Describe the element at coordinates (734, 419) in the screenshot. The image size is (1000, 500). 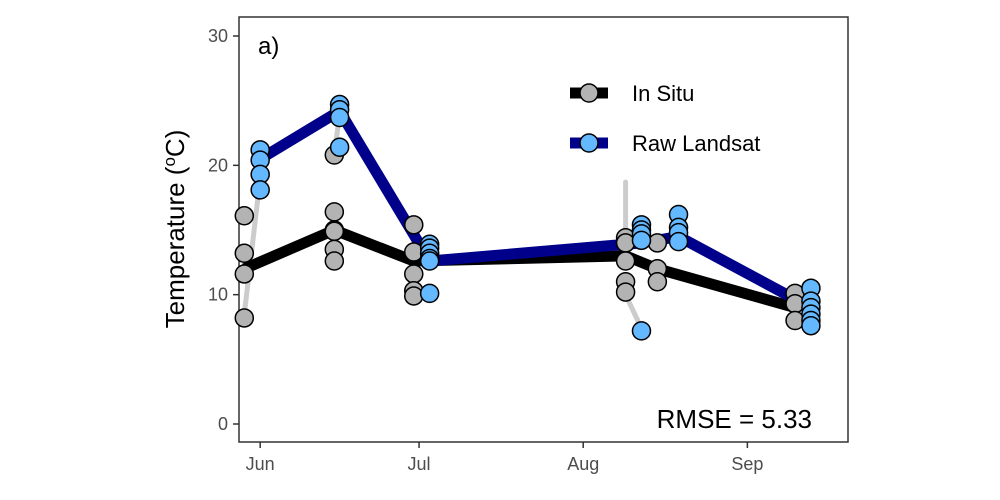
I see `rmse-annotation: RMSE = 5.33` at that location.